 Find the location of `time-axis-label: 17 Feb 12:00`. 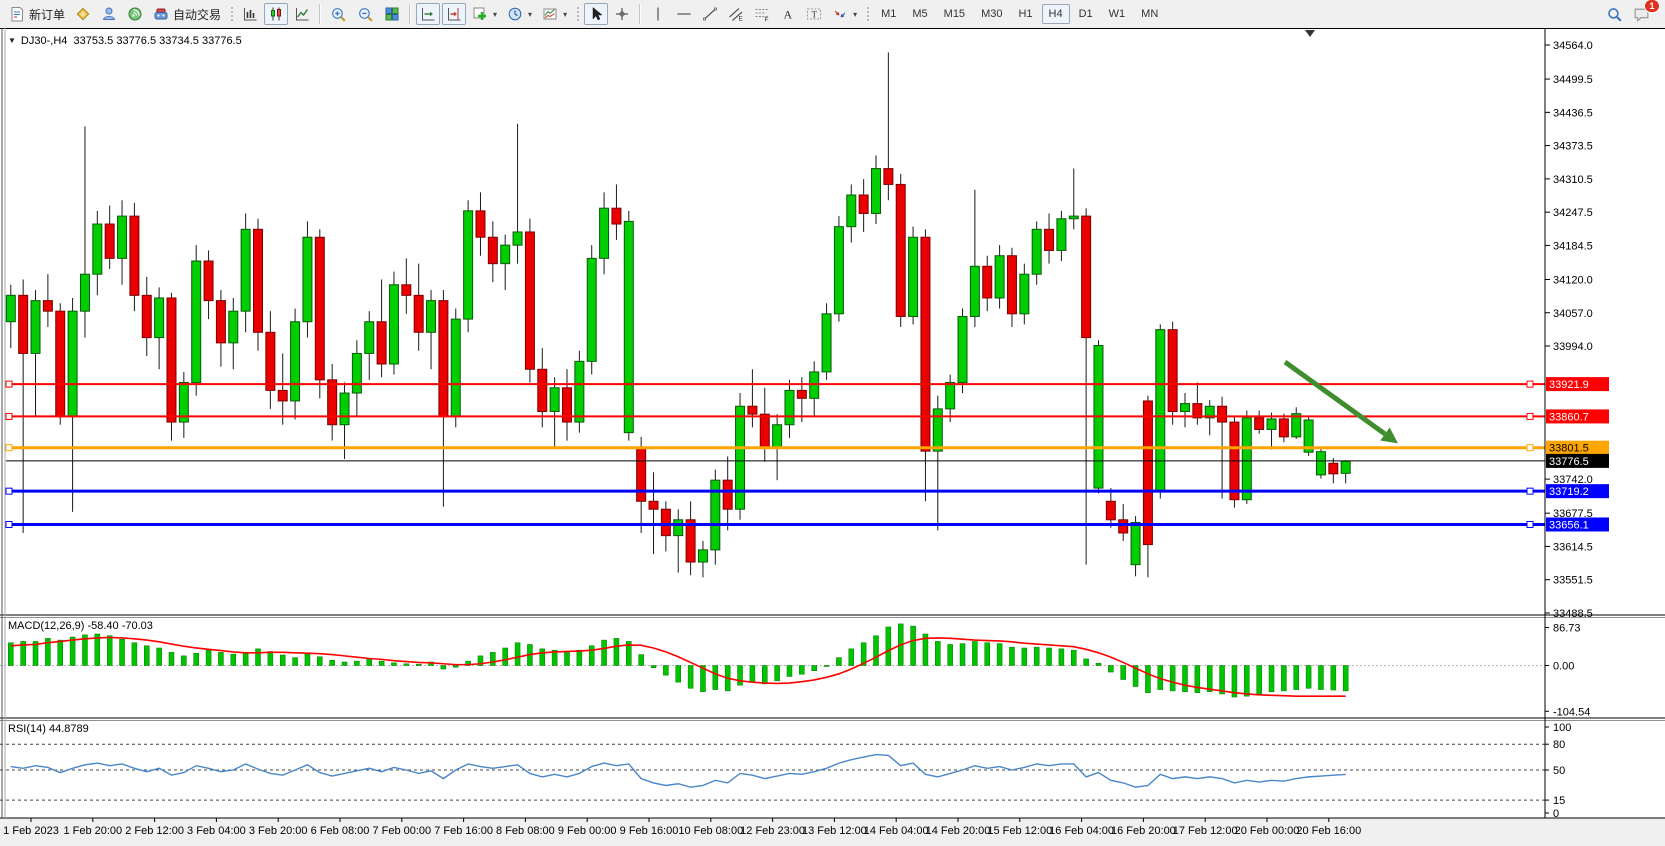

time-axis-label: 17 Feb 12:00 is located at coordinates (1205, 831).